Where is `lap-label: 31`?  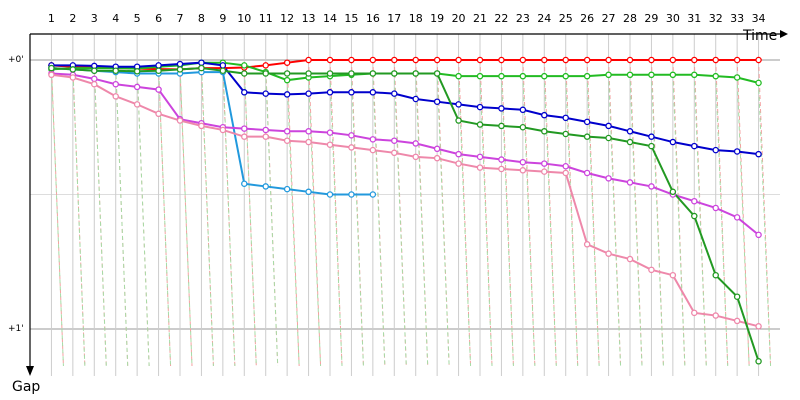
lap-label: 31 is located at coordinates (694, 18).